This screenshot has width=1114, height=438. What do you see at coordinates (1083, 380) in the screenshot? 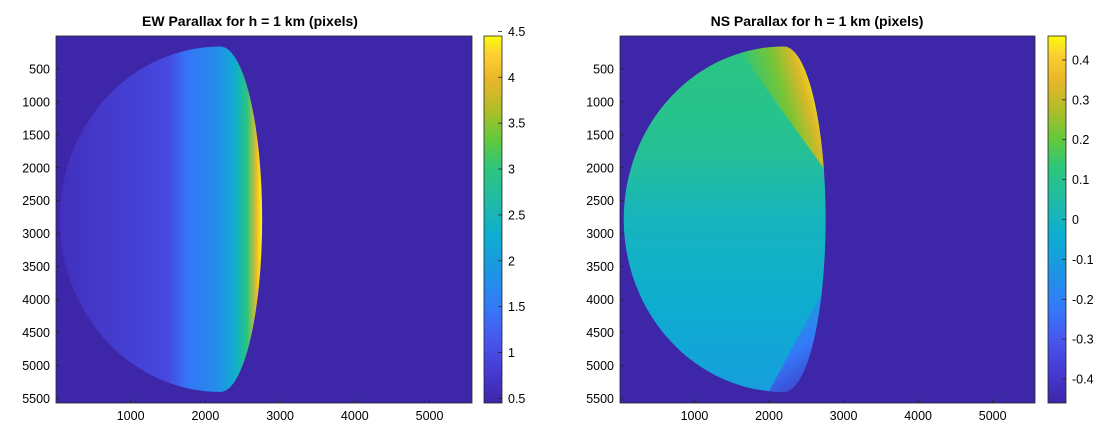
I see `ns-colorbar-tick-label: -0.4` at bounding box center [1083, 380].